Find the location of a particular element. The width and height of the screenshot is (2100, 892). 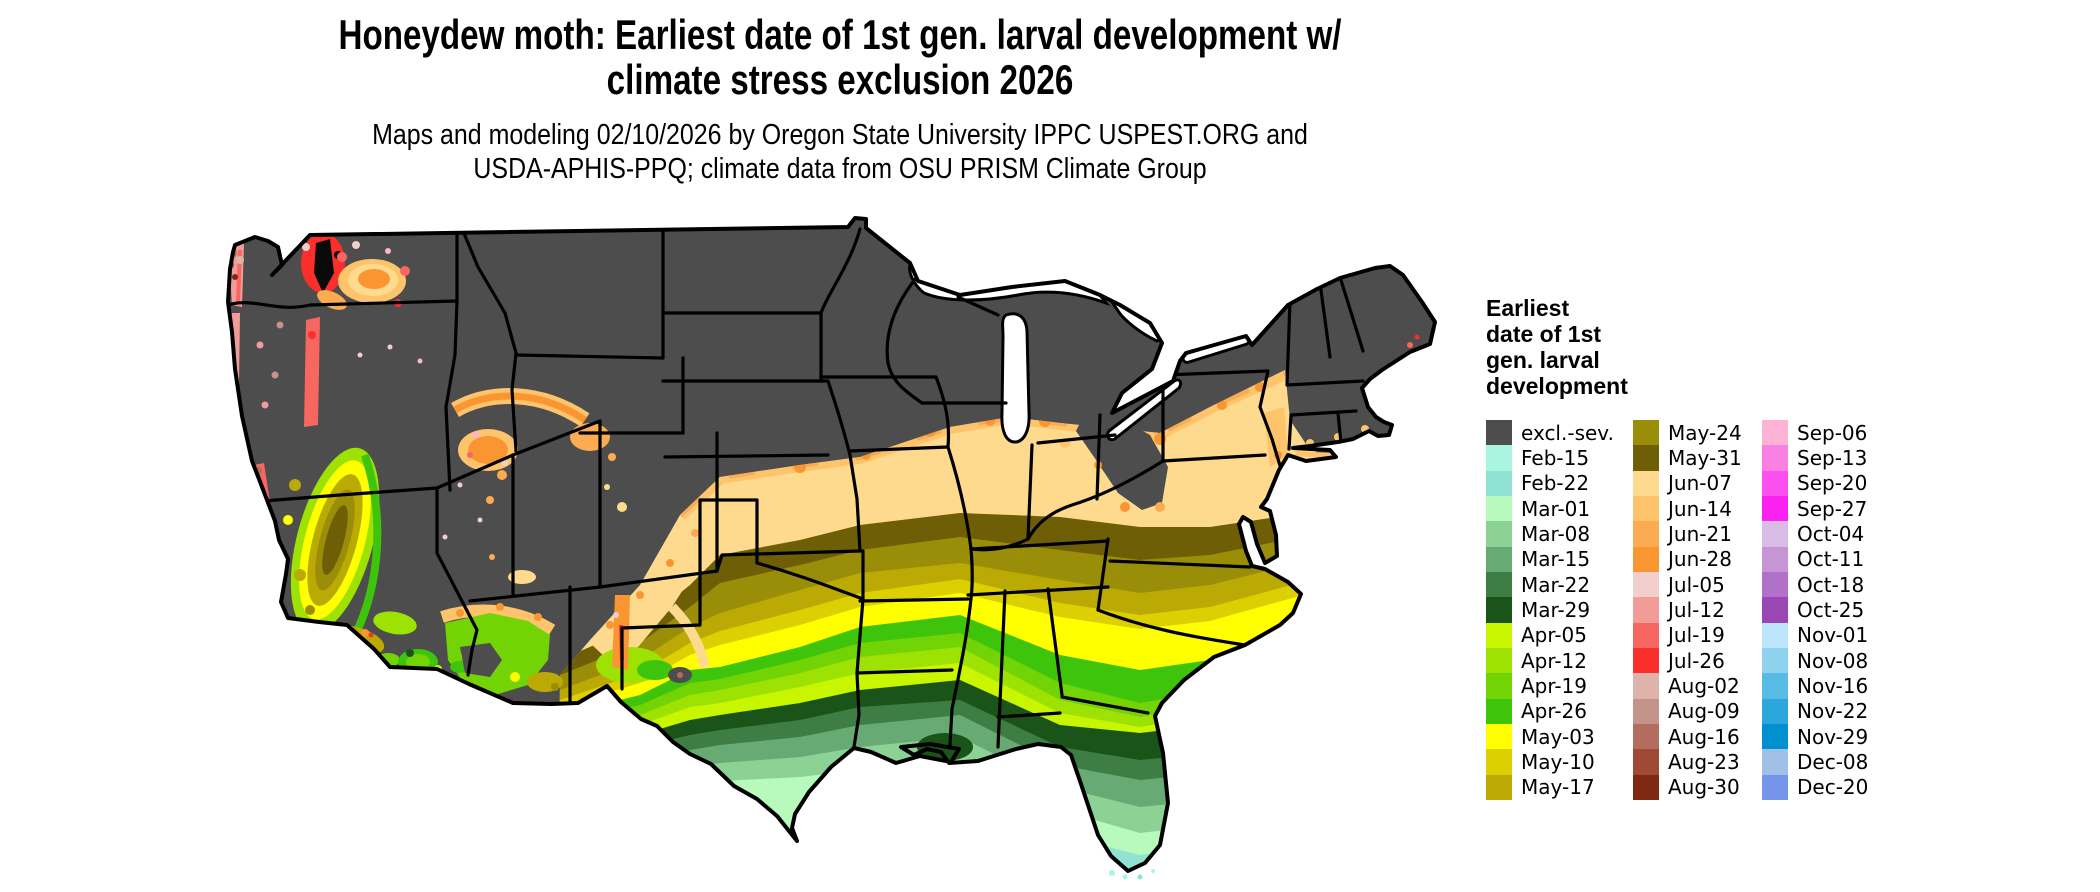

legend-label: Aug-23 is located at coordinates (1704, 761).